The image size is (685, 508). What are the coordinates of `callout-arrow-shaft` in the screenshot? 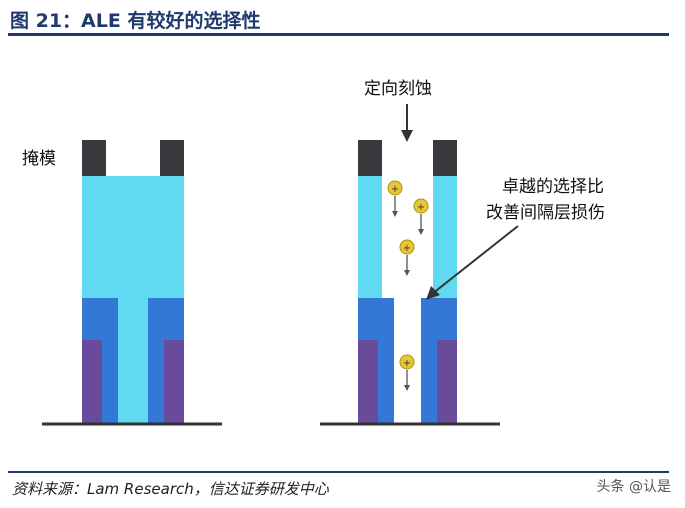 It's located at (475, 260).